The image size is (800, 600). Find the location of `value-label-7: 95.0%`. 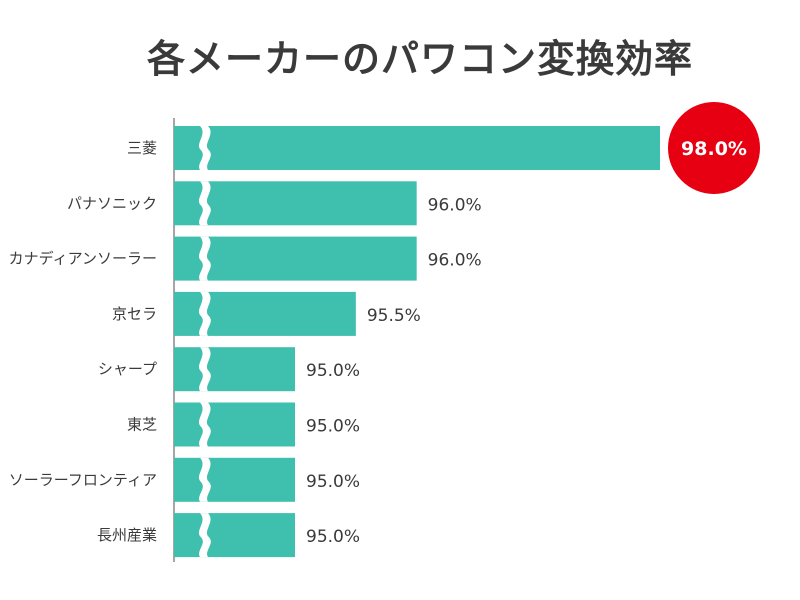

value-label-7: 95.0% is located at coordinates (333, 537).